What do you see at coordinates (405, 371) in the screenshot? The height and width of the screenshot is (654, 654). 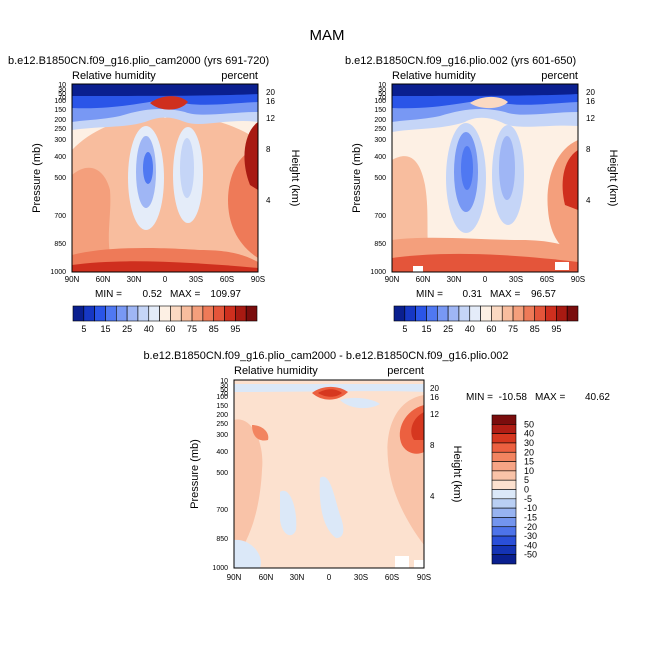 I see `panel-c-units-label: percent` at bounding box center [405, 371].